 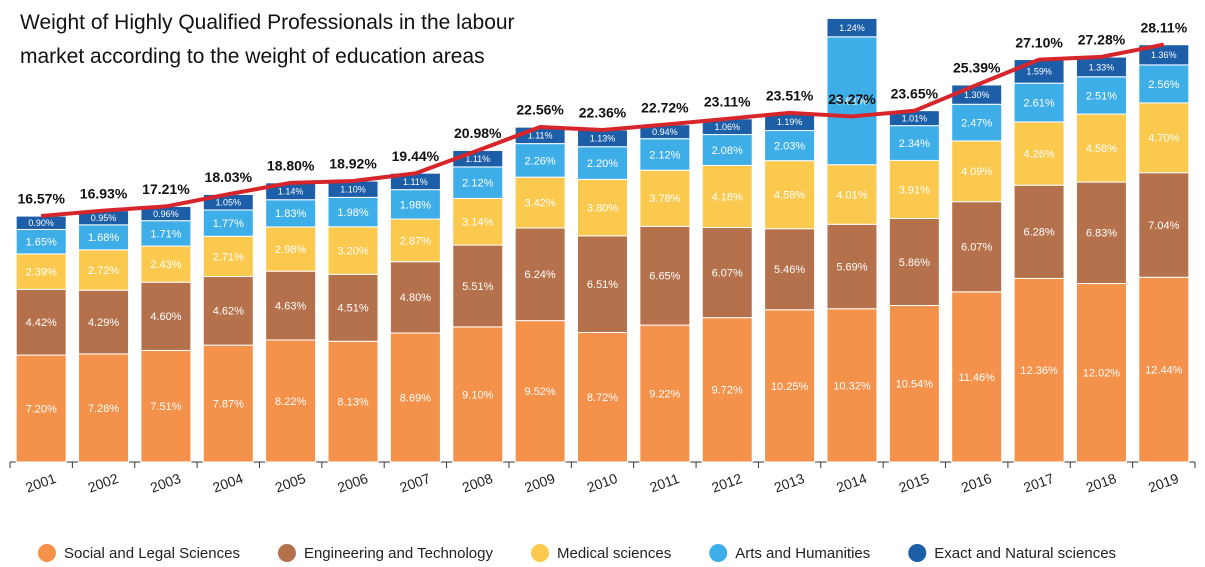 I want to click on value-label: 4.18%, so click(x=727, y=197).